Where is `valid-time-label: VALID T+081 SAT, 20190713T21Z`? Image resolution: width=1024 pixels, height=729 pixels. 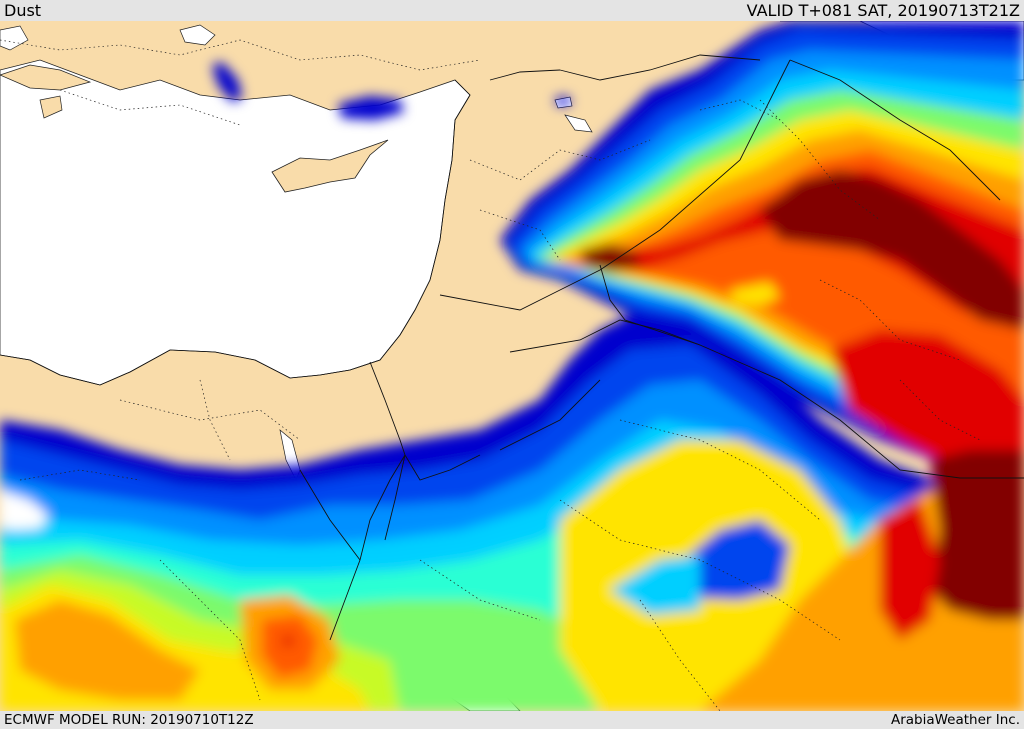 valid-time-label: VALID T+081 SAT, 20190713T21Z is located at coordinates (883, 10).